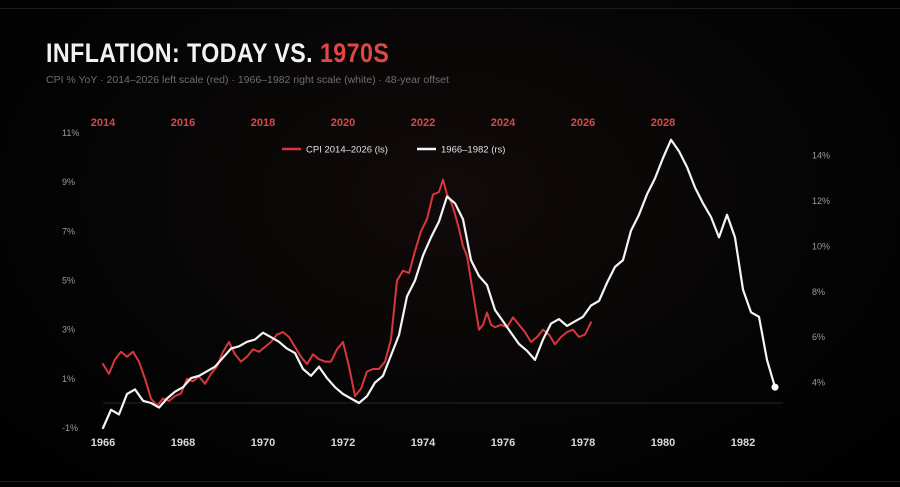 The height and width of the screenshot is (487, 900). I want to click on bottom-tick-label: 1976, so click(503, 443).